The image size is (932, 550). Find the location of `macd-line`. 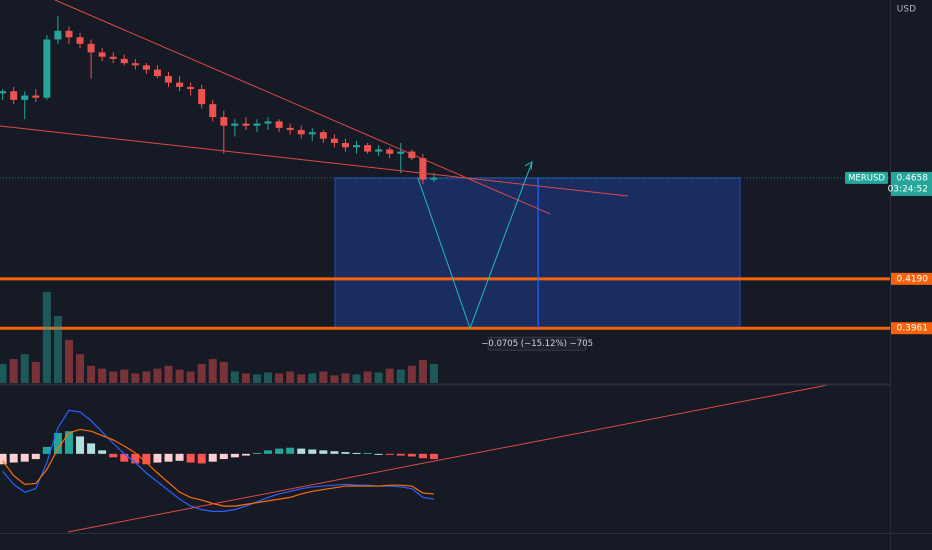

macd-line is located at coordinates (218, 460).